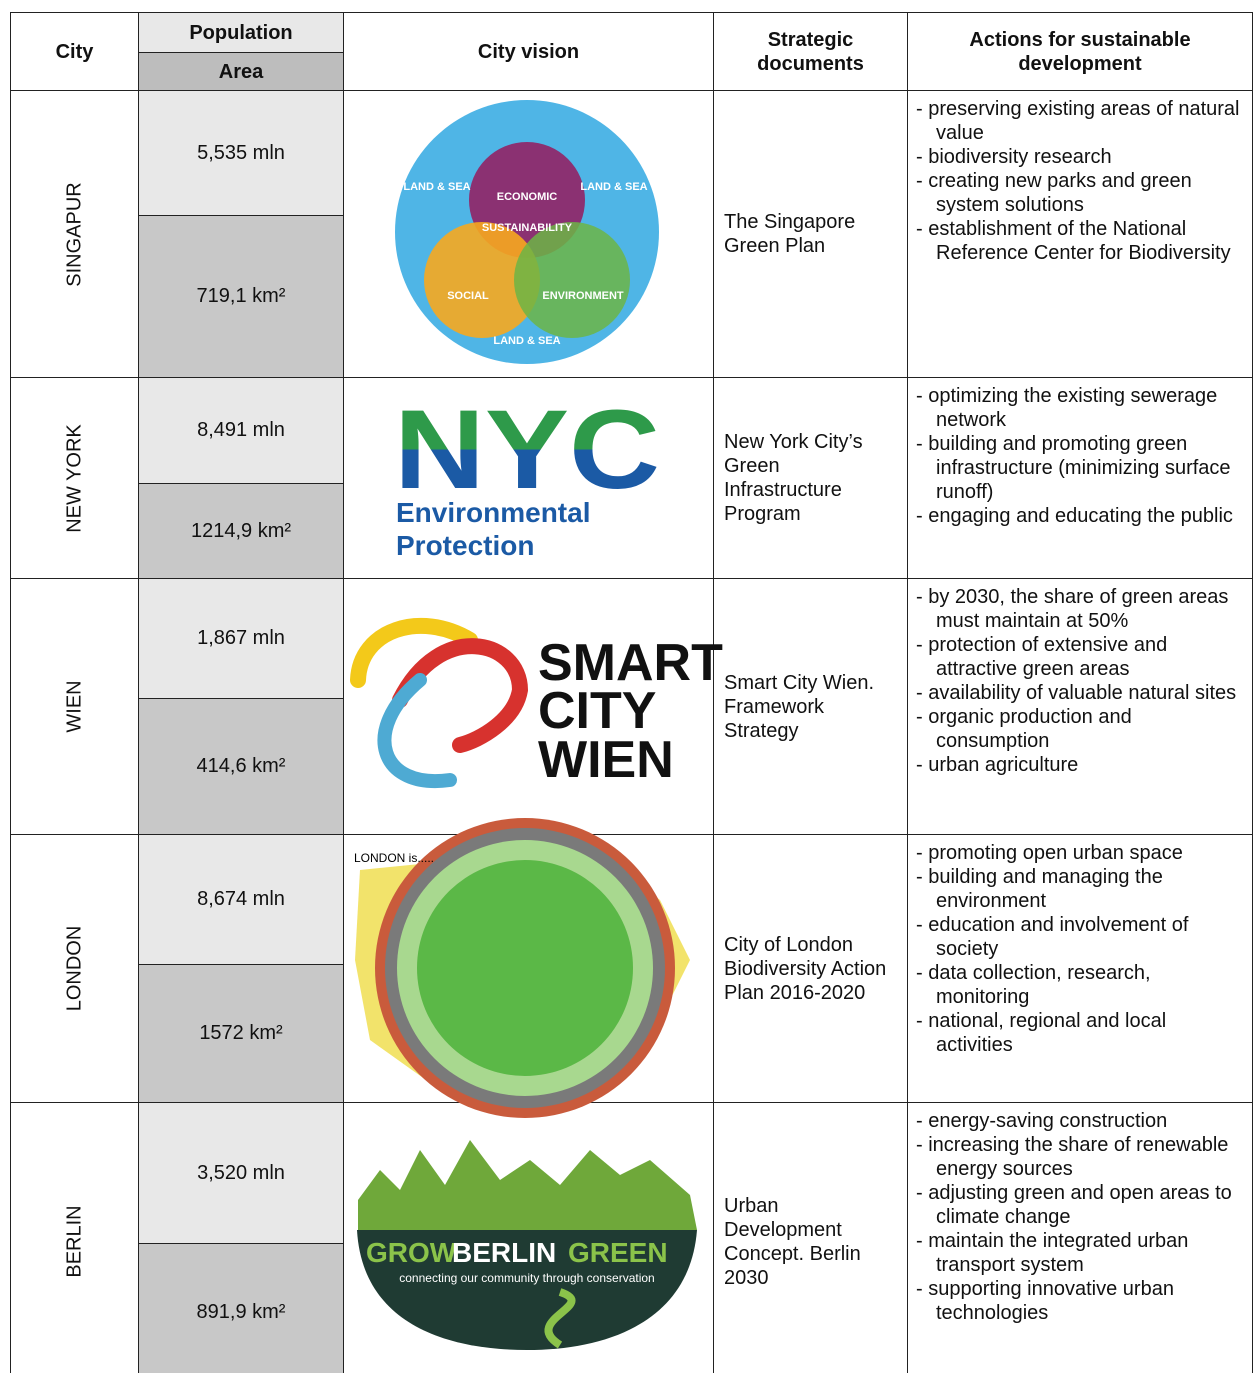 The width and height of the screenshot is (1253, 1373). What do you see at coordinates (528, 51) in the screenshot?
I see `header-vision: City vision` at bounding box center [528, 51].